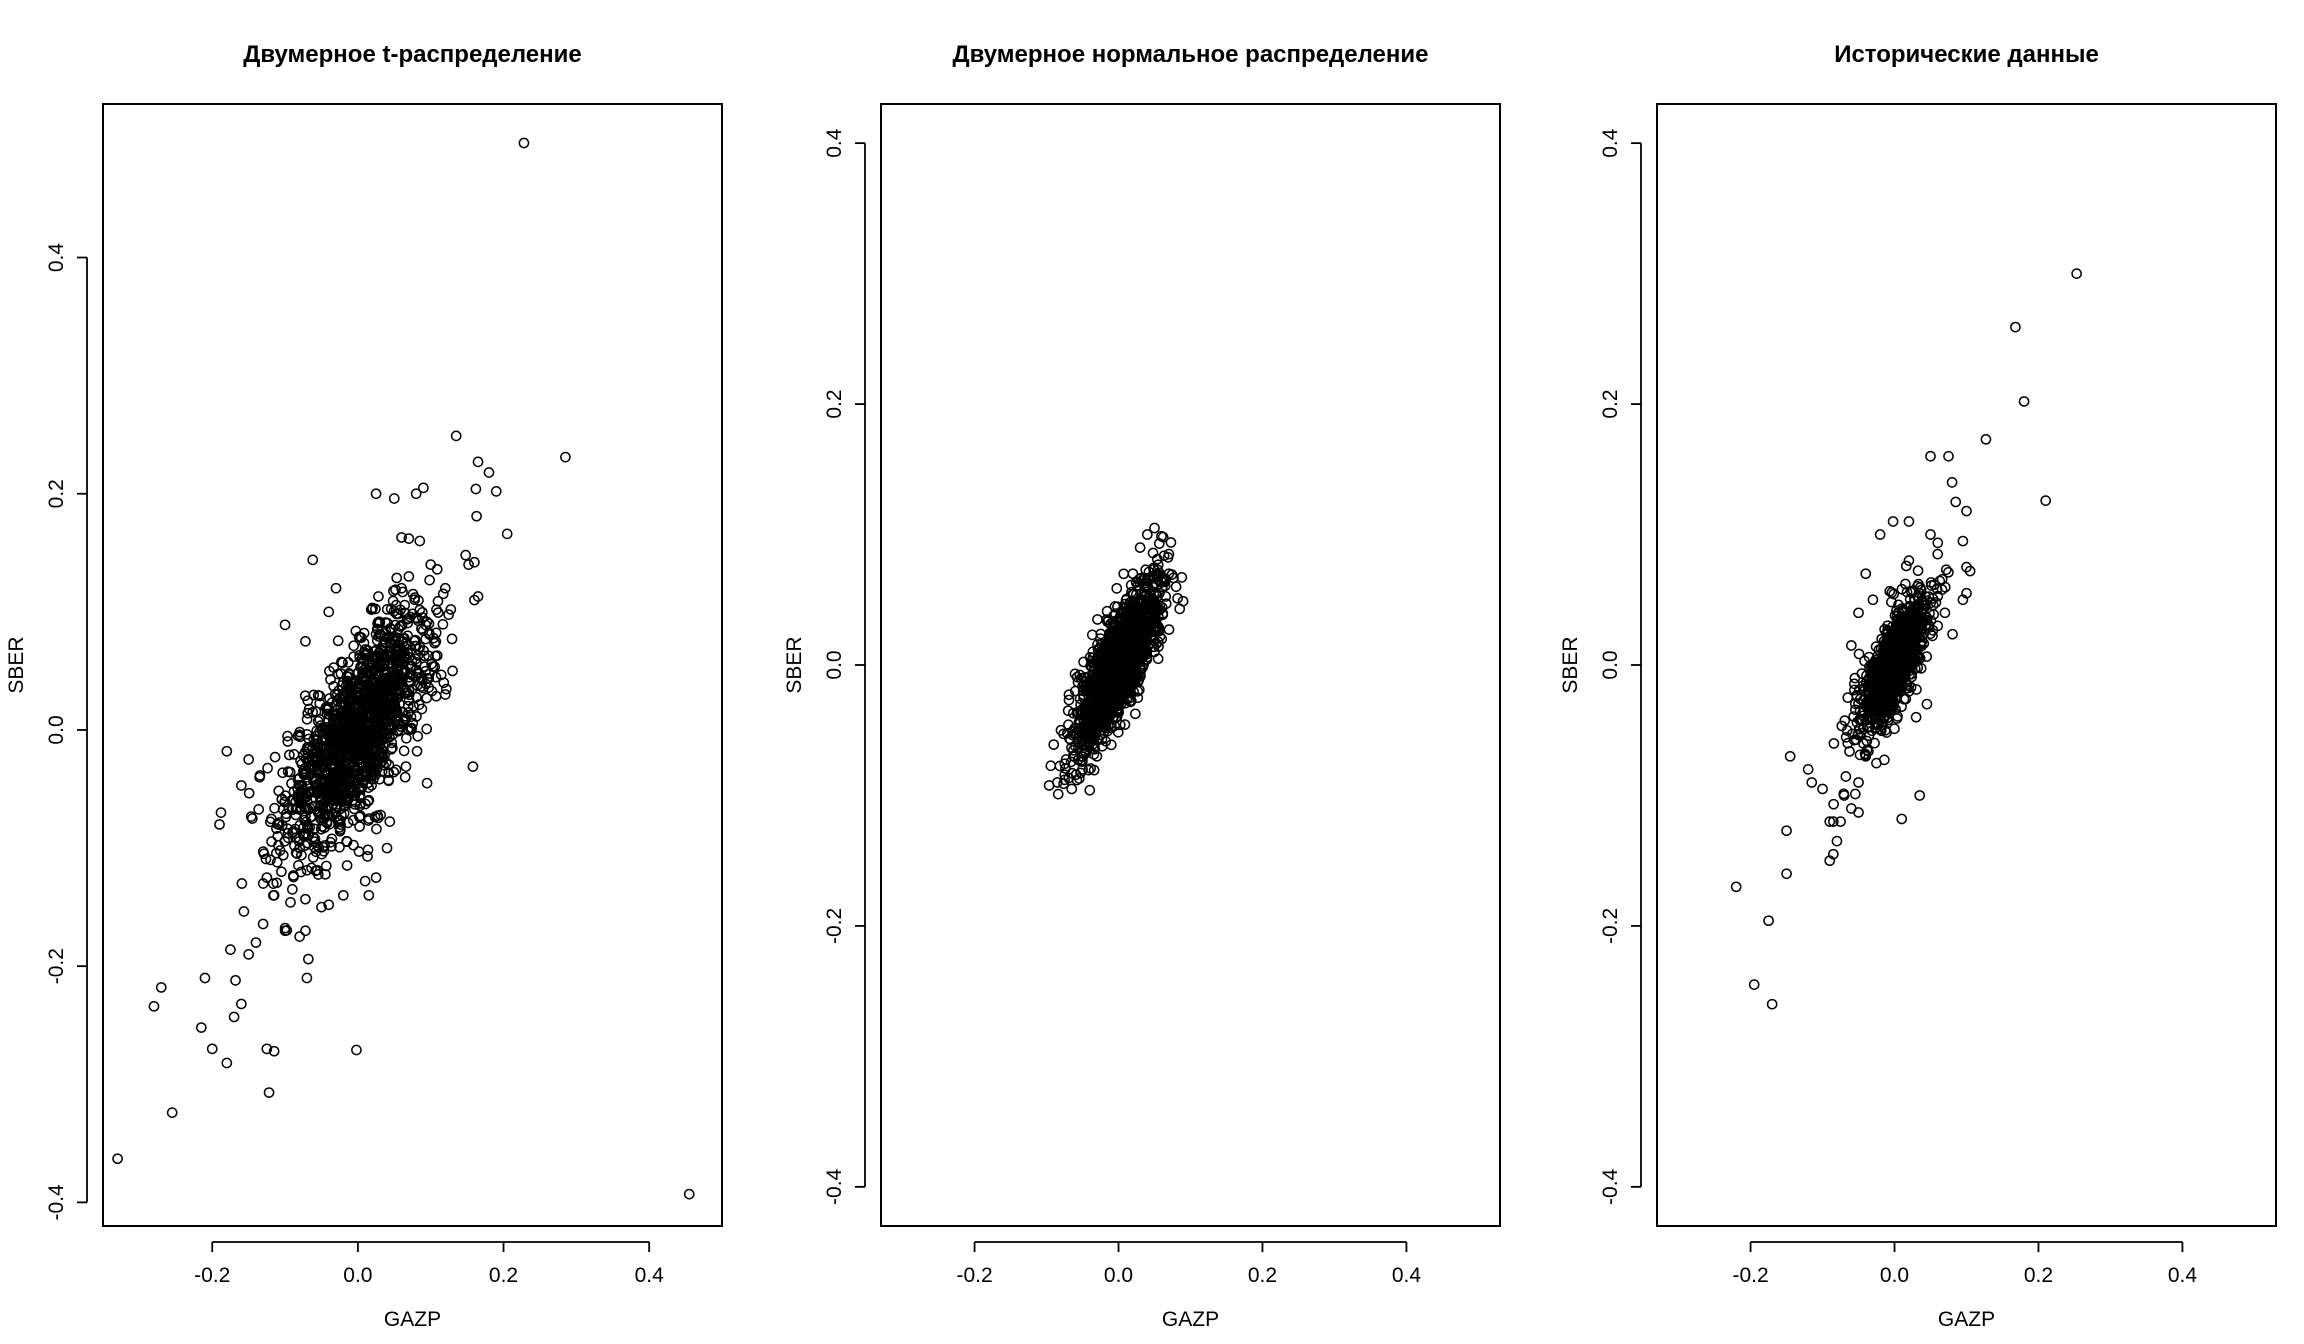  What do you see at coordinates (974, 1275) in the screenshot?
I see `x-tick-label: -0.2` at bounding box center [974, 1275].